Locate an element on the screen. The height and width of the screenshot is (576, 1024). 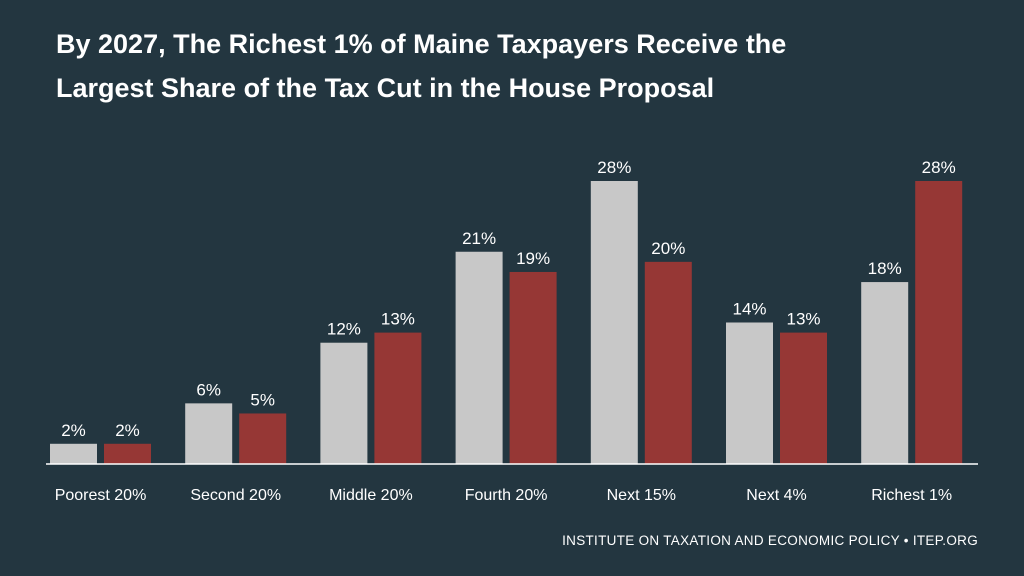
data-label-1-4: 21% is located at coordinates (479, 238).